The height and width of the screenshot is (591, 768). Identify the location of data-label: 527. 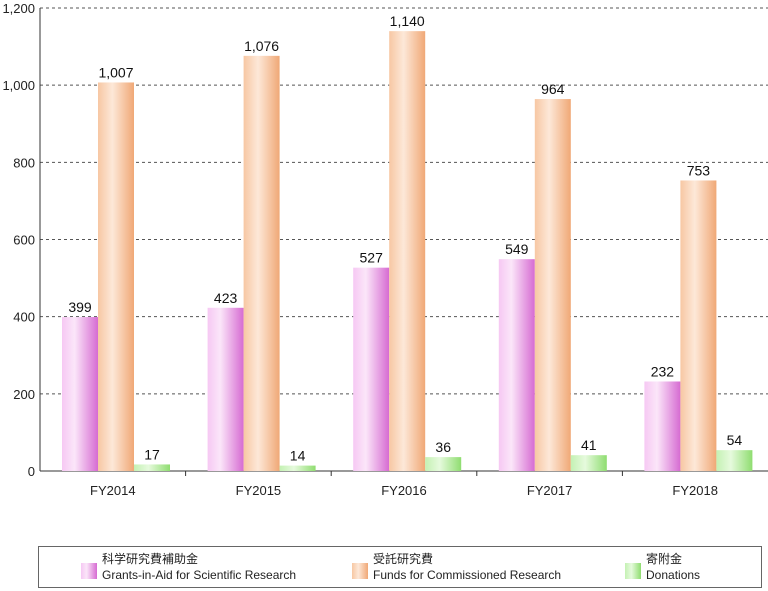
(372, 258).